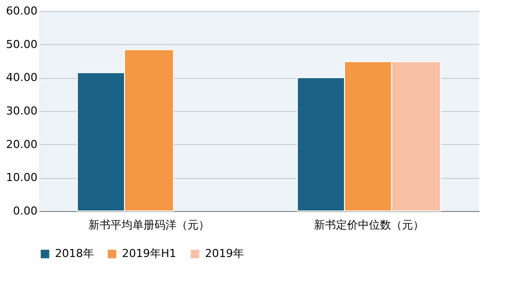  Describe the element at coordinates (149, 253) in the screenshot. I see `legend-label: 2019年H1` at that location.